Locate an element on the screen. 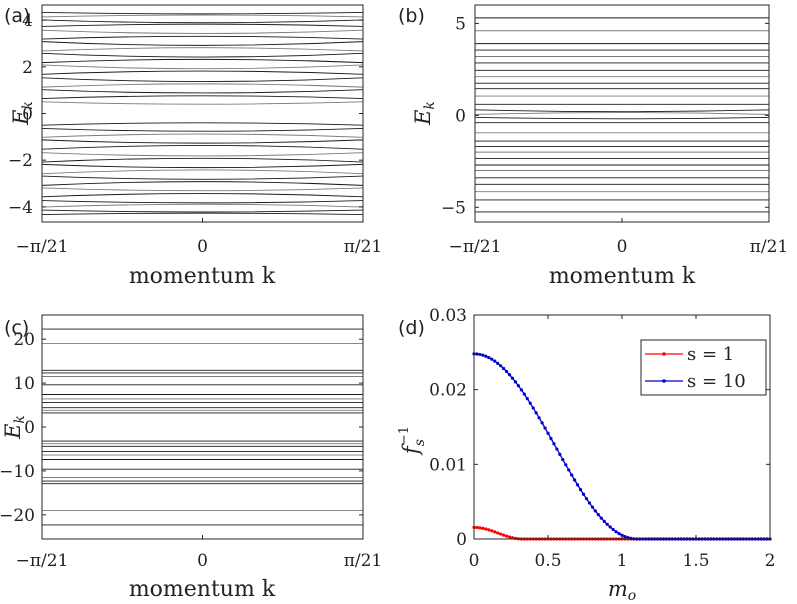 Image resolution: width=797 pixels, height=604 pixels. panel-b-y-ticks: −5 0 5 is located at coordinates (605, 116).